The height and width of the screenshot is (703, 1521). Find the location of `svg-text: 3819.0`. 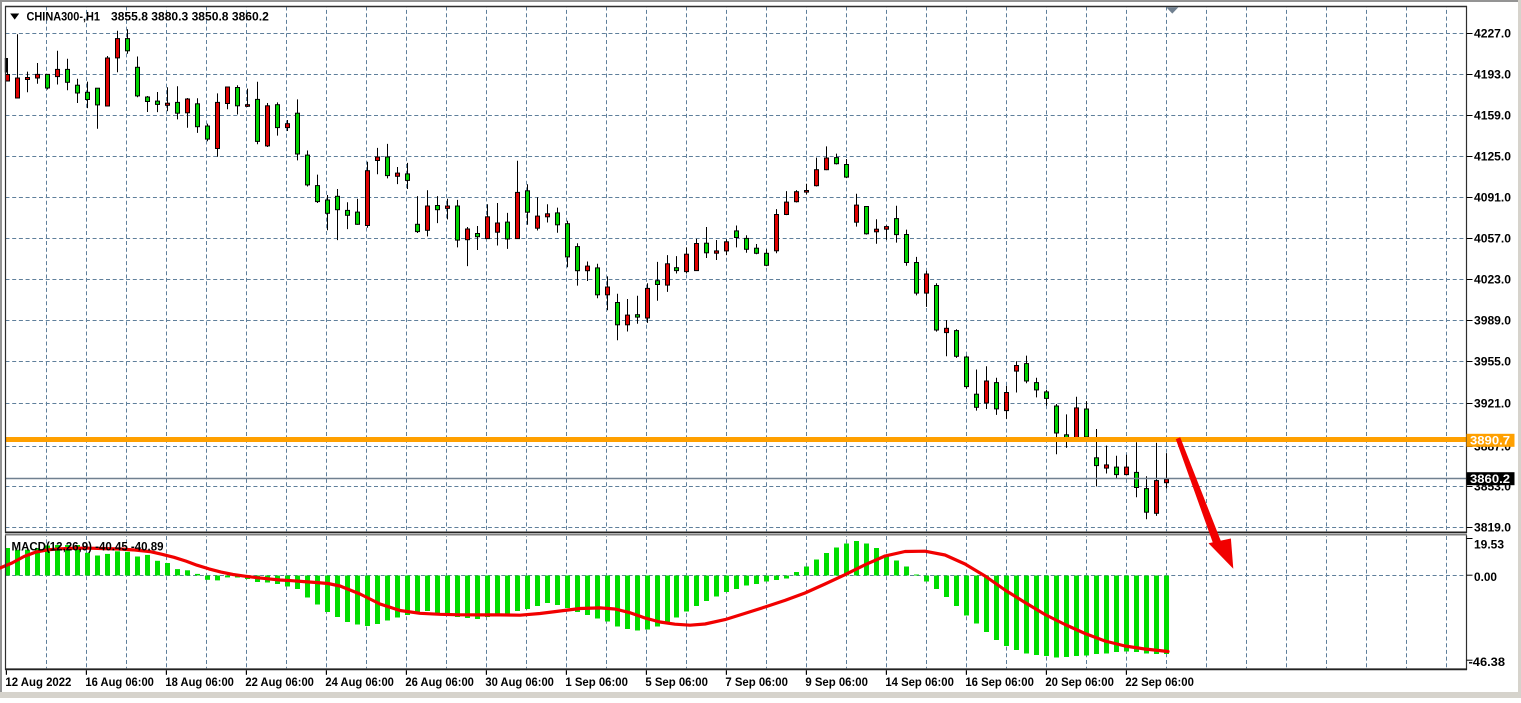

svg-text: 3819.0 is located at coordinates (1492, 528).